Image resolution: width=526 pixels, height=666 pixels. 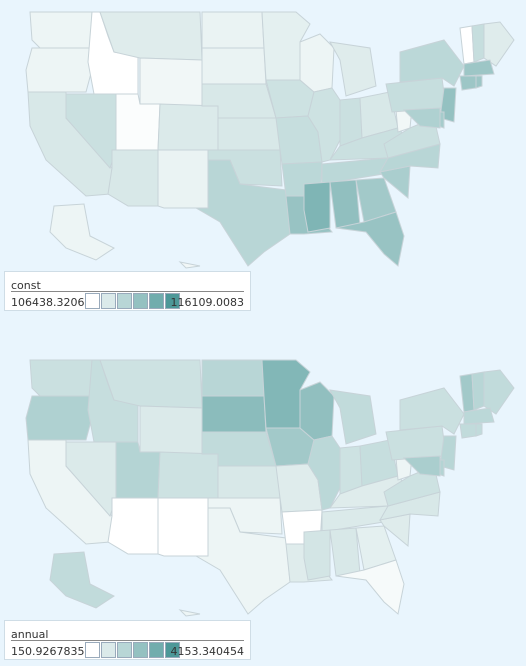 What do you see at coordinates (26, 285) in the screenshot?
I see `legend-title: const` at bounding box center [26, 285].